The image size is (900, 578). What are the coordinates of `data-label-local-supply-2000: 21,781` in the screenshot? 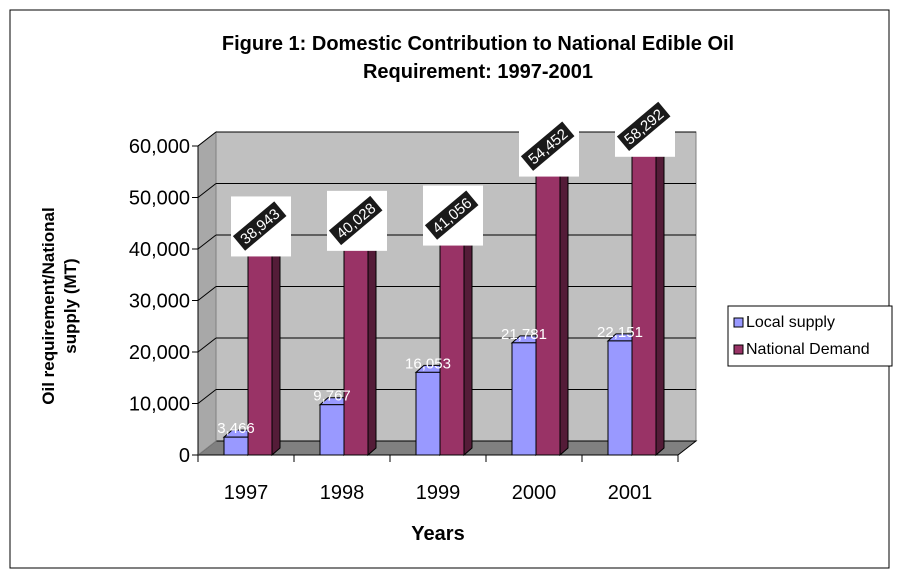 It's located at (524, 334).